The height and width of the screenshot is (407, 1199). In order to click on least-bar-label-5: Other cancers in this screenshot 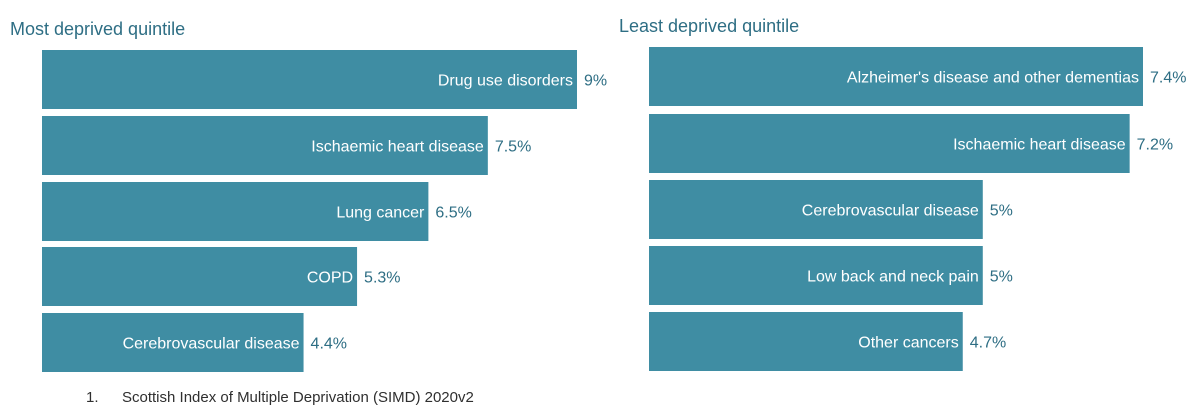, I will do `click(908, 343)`.